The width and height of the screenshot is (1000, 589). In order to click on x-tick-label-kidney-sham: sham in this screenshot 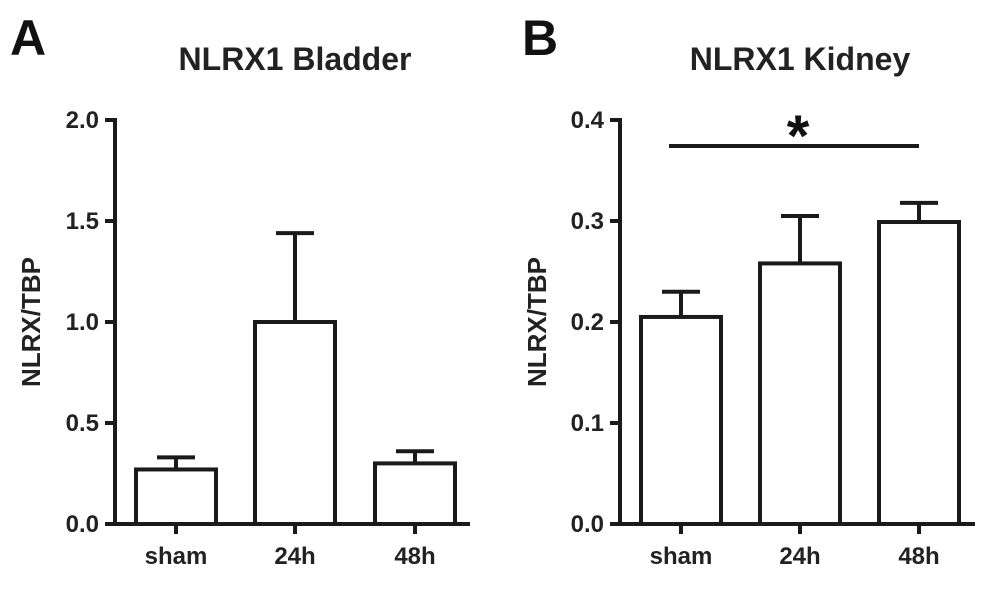, I will do `click(681, 556)`.